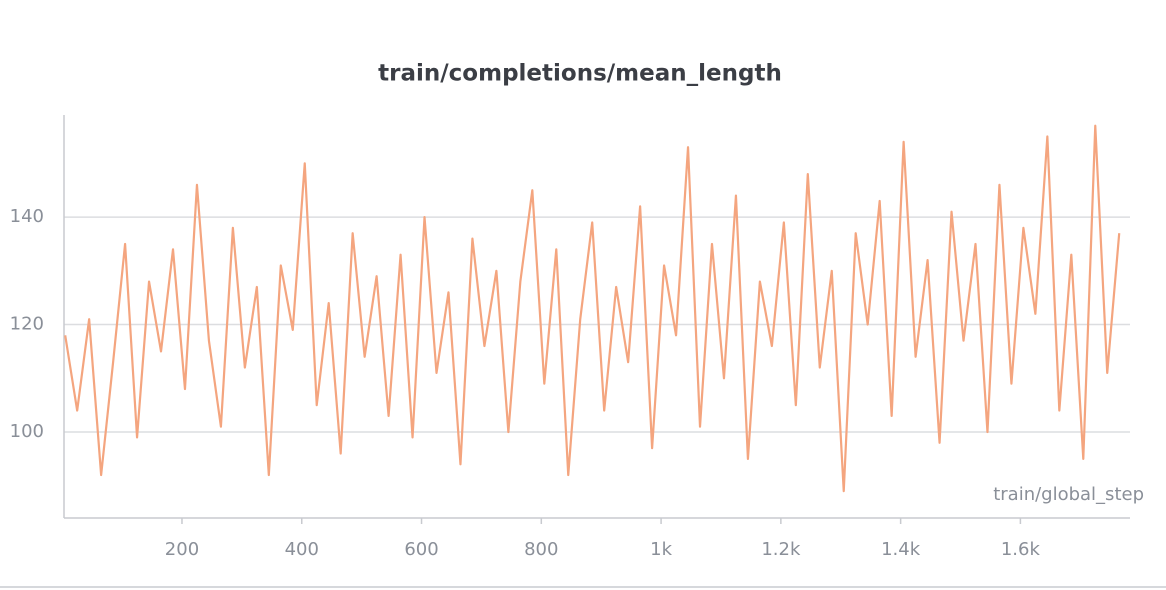 The image size is (1166, 590). I want to click on x-tick-label: 1k, so click(661, 549).